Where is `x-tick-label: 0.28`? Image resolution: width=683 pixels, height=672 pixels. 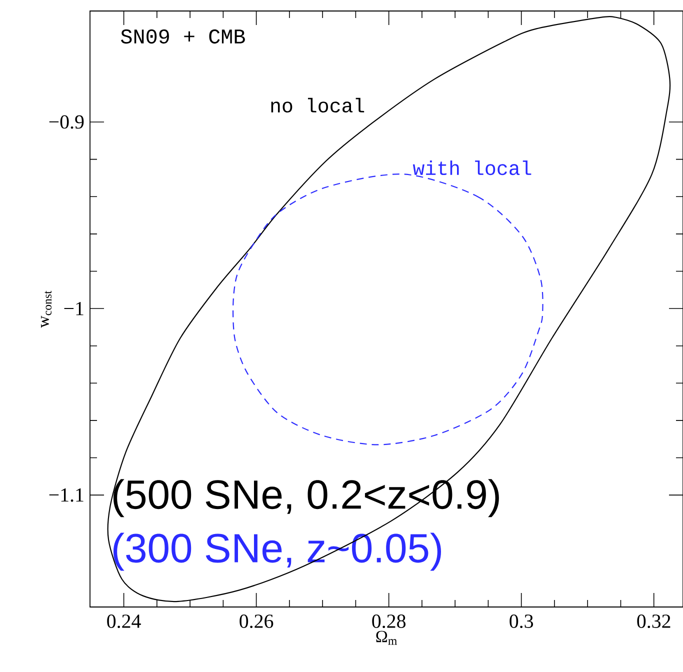
x-tick-label: 0.28 is located at coordinates (389, 621).